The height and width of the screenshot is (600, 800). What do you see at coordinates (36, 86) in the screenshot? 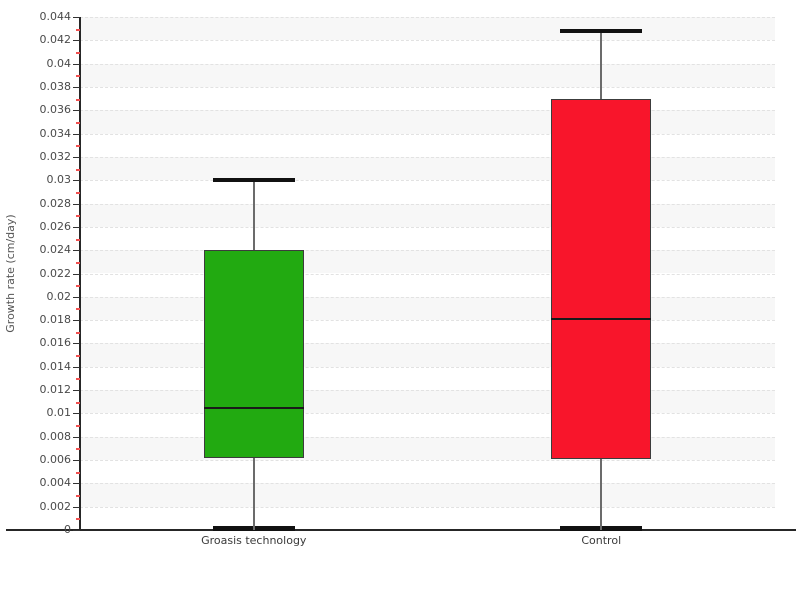
I see `y-tick-label: 0.038` at bounding box center [36, 86].